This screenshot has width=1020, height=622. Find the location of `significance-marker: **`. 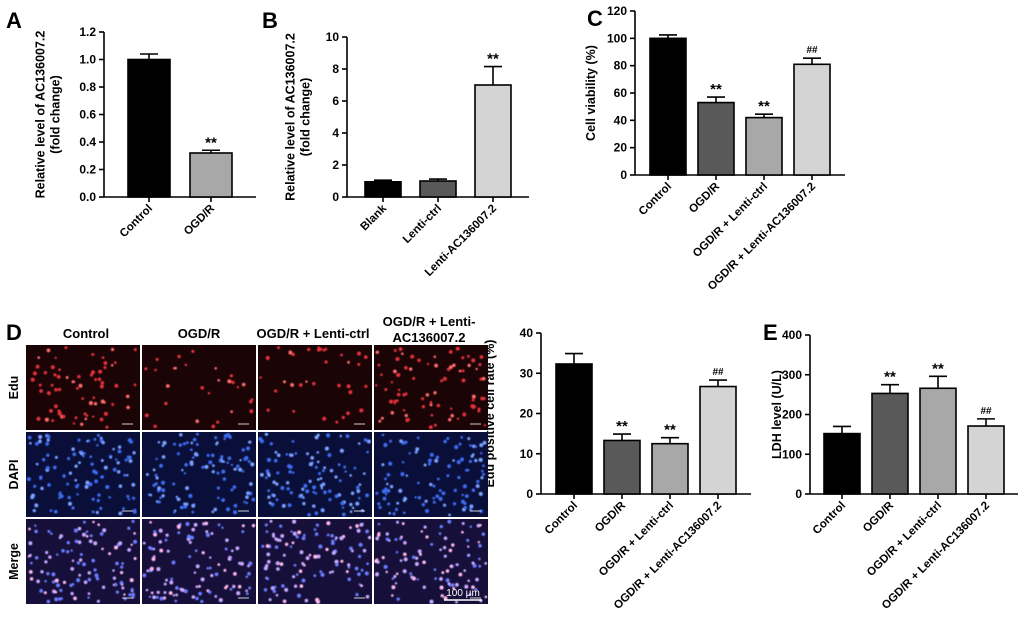

significance-marker: ** is located at coordinates (764, 106).